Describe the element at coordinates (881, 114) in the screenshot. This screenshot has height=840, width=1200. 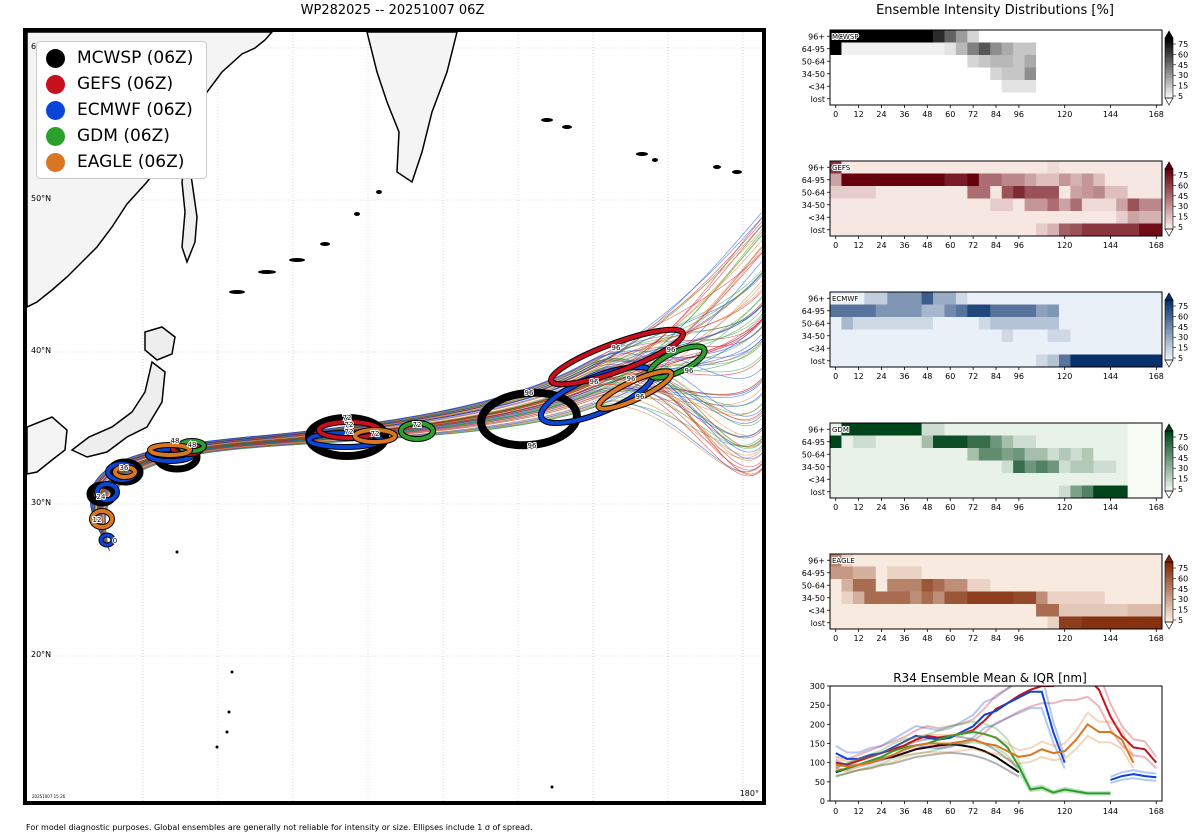
I see `x-tick-label: 24` at that location.